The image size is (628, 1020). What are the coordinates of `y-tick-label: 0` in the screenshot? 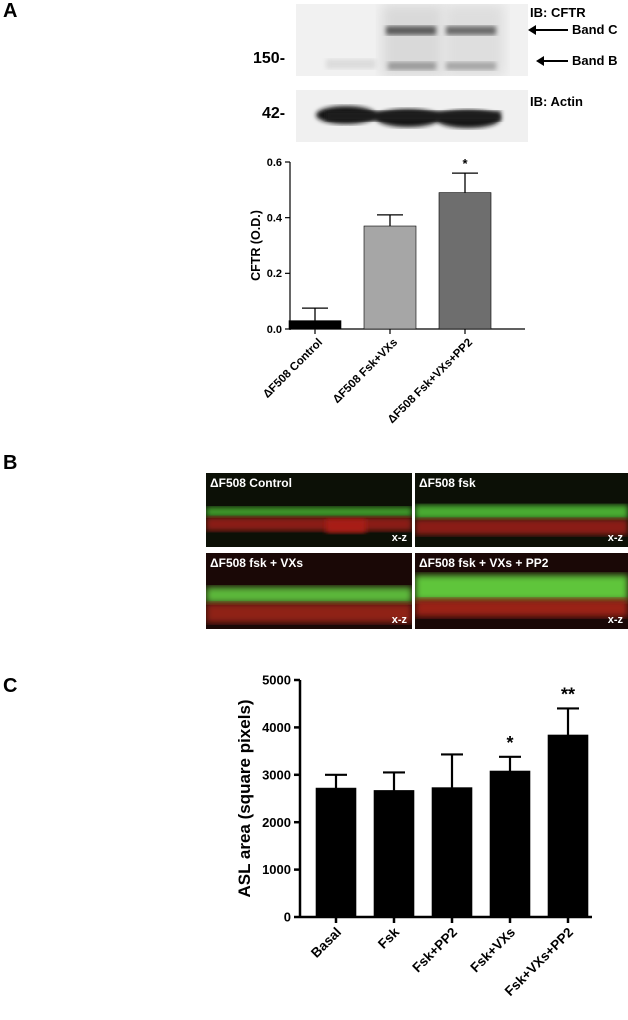 It's located at (287, 917).